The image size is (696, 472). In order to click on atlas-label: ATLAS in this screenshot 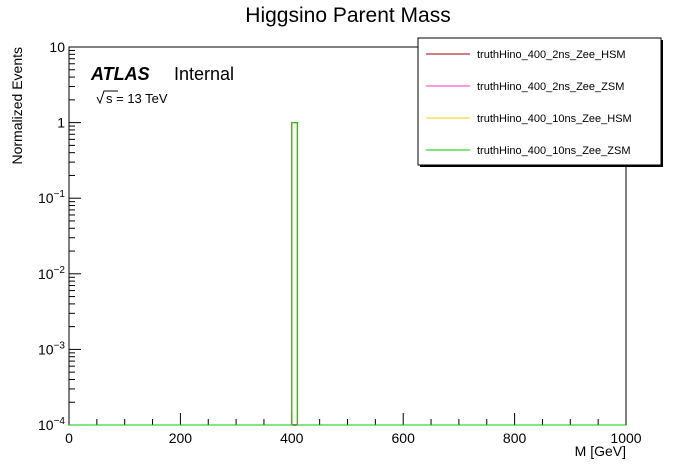, I will do `click(120, 74)`.